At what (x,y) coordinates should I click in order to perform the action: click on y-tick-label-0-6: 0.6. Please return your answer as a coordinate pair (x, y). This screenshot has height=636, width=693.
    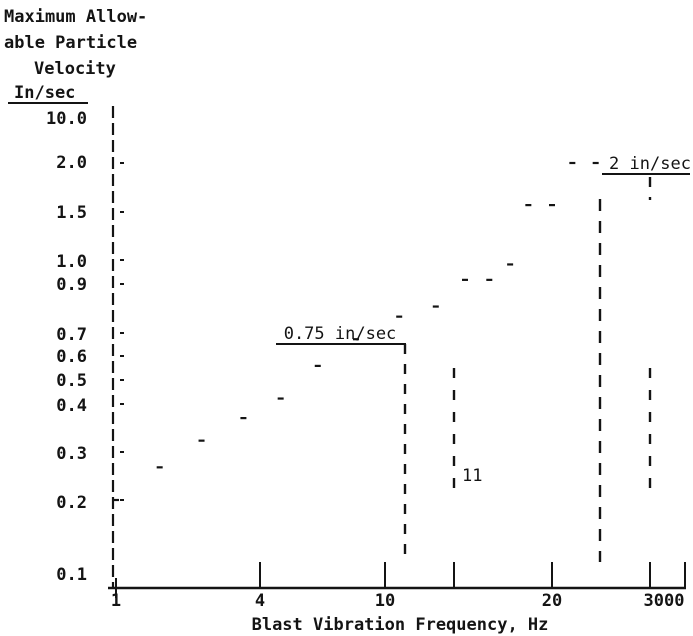
    Looking at the image, I should click on (71, 357).